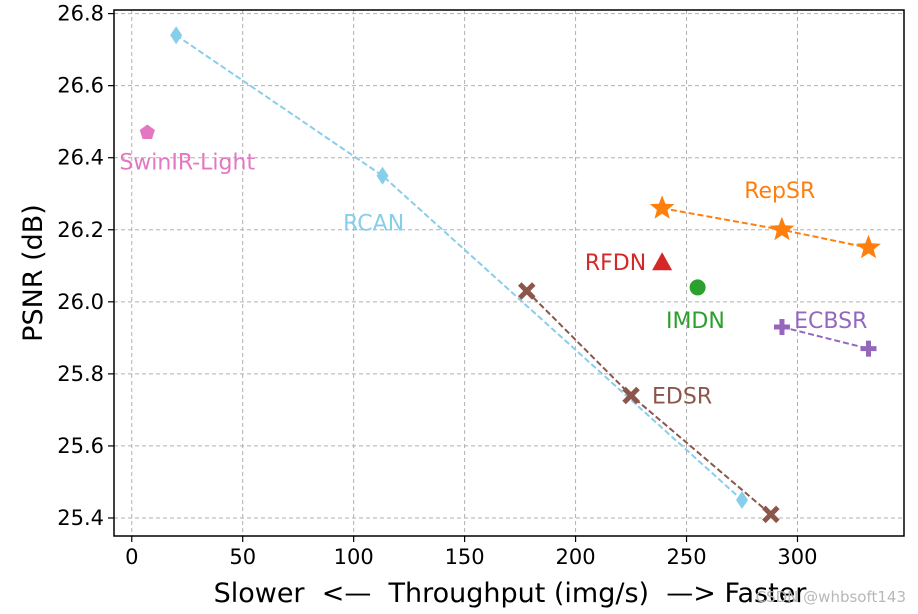 Image resolution: width=918 pixels, height=614 pixels. What do you see at coordinates (80, 518) in the screenshot?
I see `y-tick-label: 25.4` at bounding box center [80, 518].